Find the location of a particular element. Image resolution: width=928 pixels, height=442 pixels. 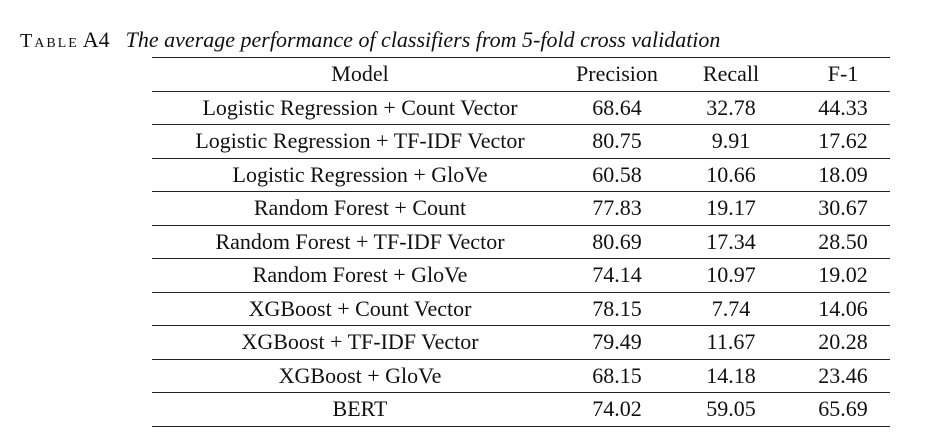

cell-recall: 7.74 is located at coordinates (731, 308).